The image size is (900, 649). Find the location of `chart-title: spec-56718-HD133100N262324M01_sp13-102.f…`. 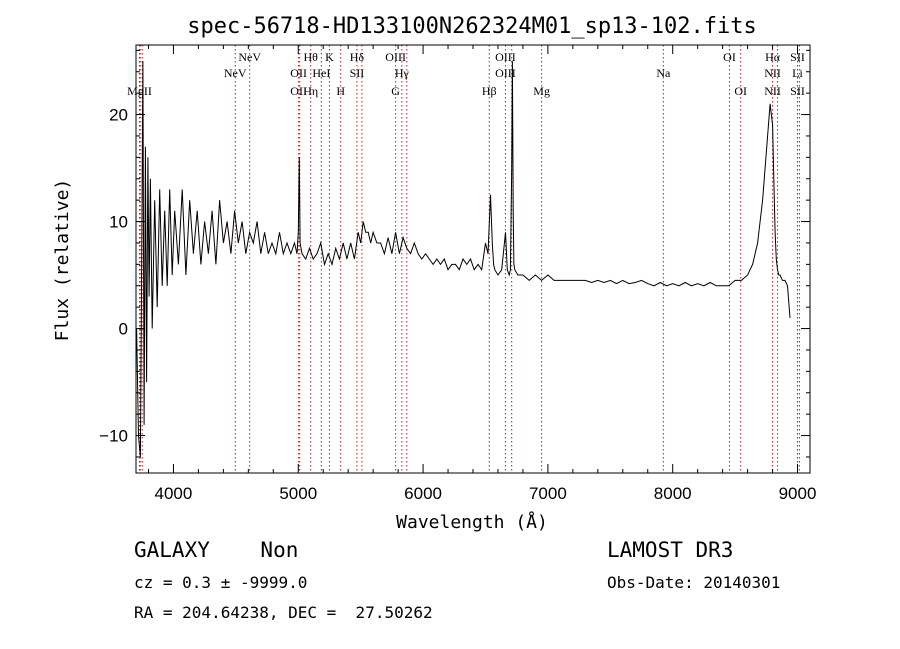

chart-title: spec-56718-HD133100N262324M01_sp13-102.f… is located at coordinates (472, 26).